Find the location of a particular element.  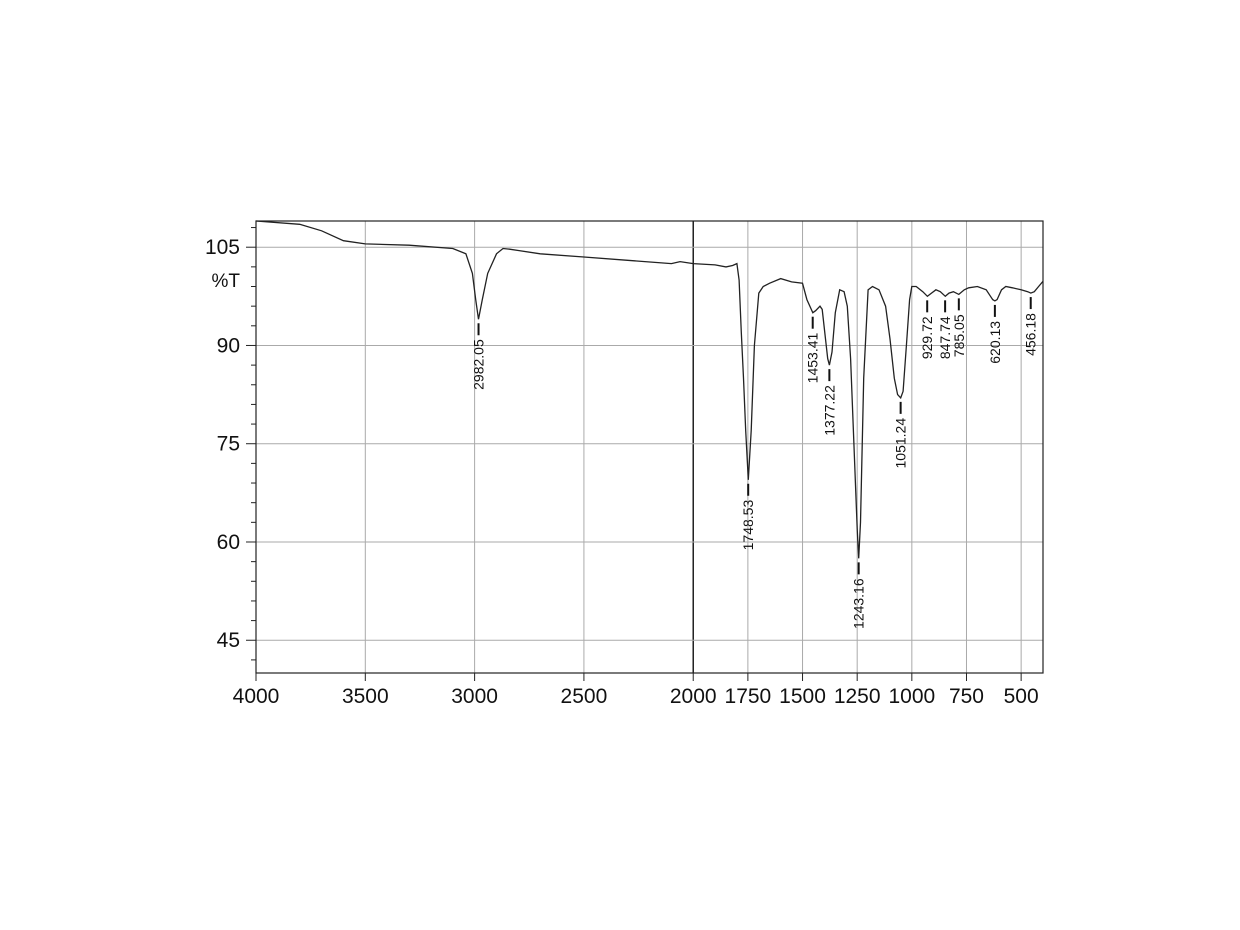

peak-annotation: 456.18 is located at coordinates (1031, 326).